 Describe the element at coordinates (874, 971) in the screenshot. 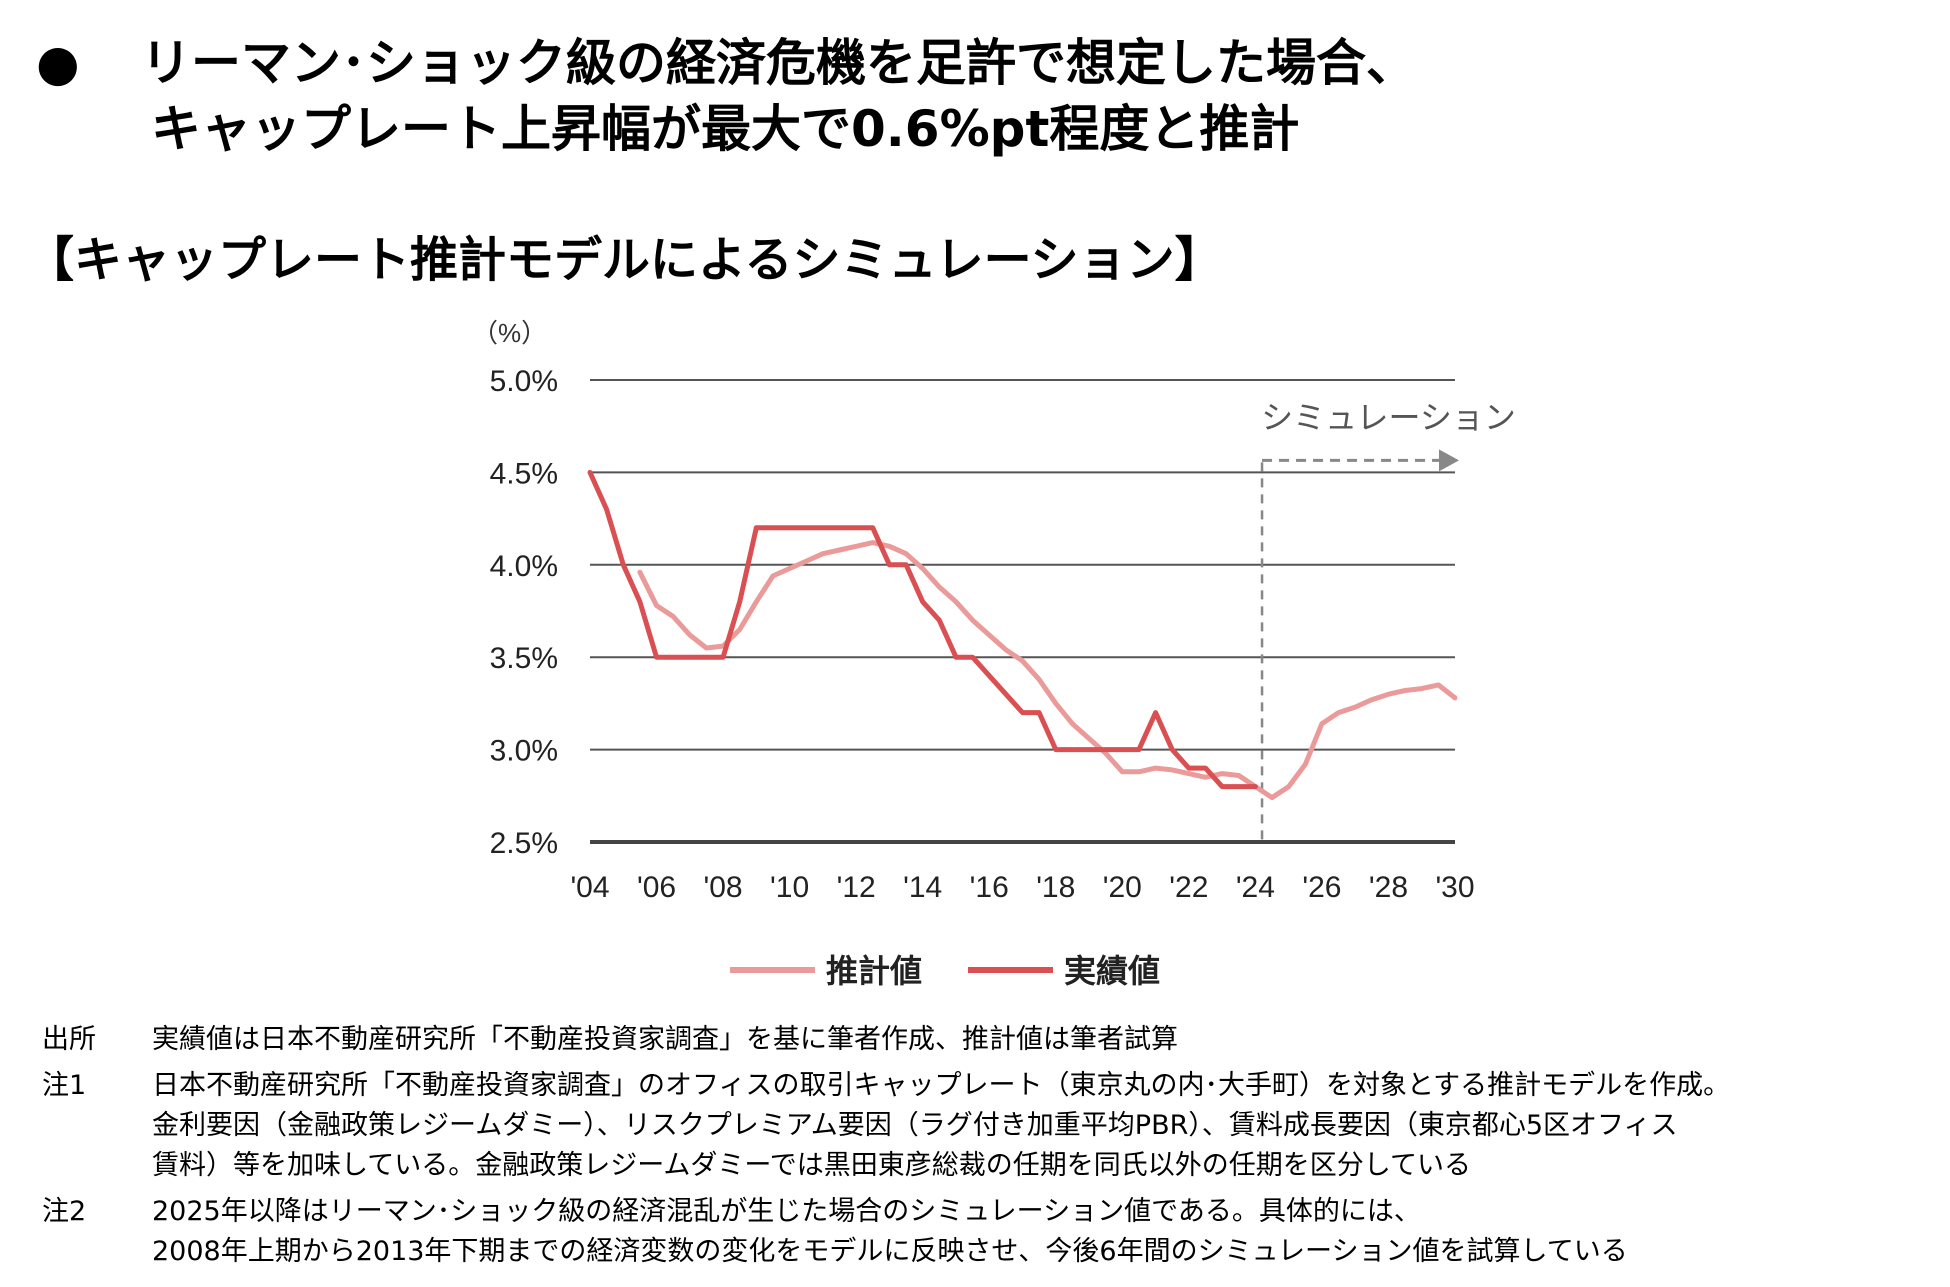

I see `legend-label-estimate: 推計値` at that location.